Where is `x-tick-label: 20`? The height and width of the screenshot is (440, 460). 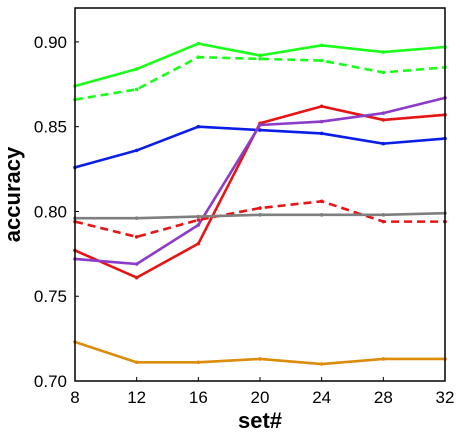 x-tick-label: 20 is located at coordinates (260, 397).